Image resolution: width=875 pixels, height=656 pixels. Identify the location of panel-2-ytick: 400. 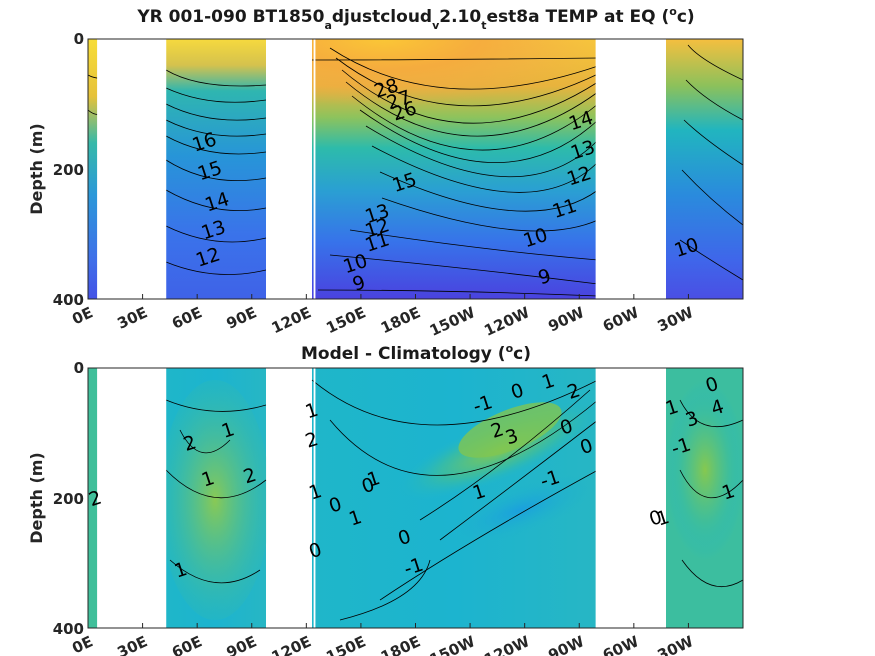
(68, 629).